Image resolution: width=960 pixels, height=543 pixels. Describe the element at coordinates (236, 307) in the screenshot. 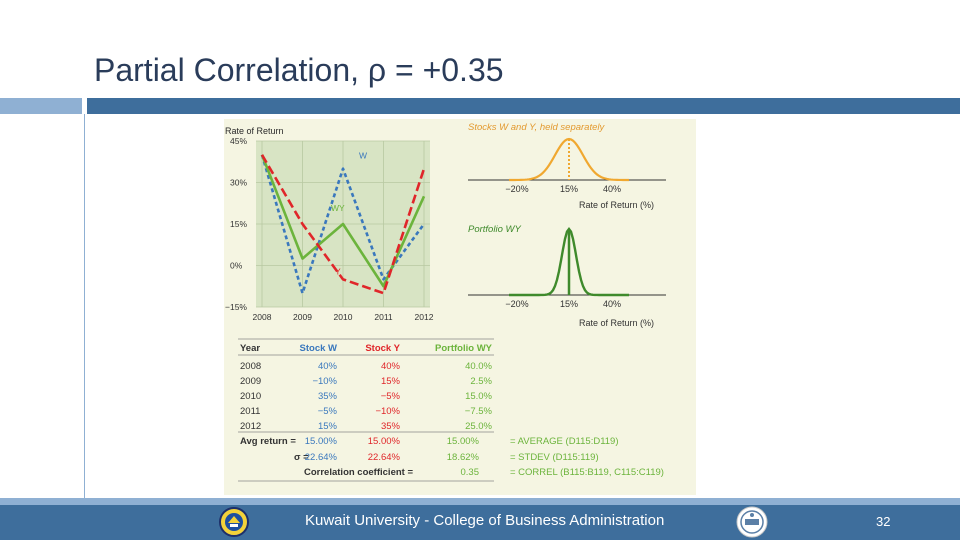

I see `y-tick-label: −15%` at that location.